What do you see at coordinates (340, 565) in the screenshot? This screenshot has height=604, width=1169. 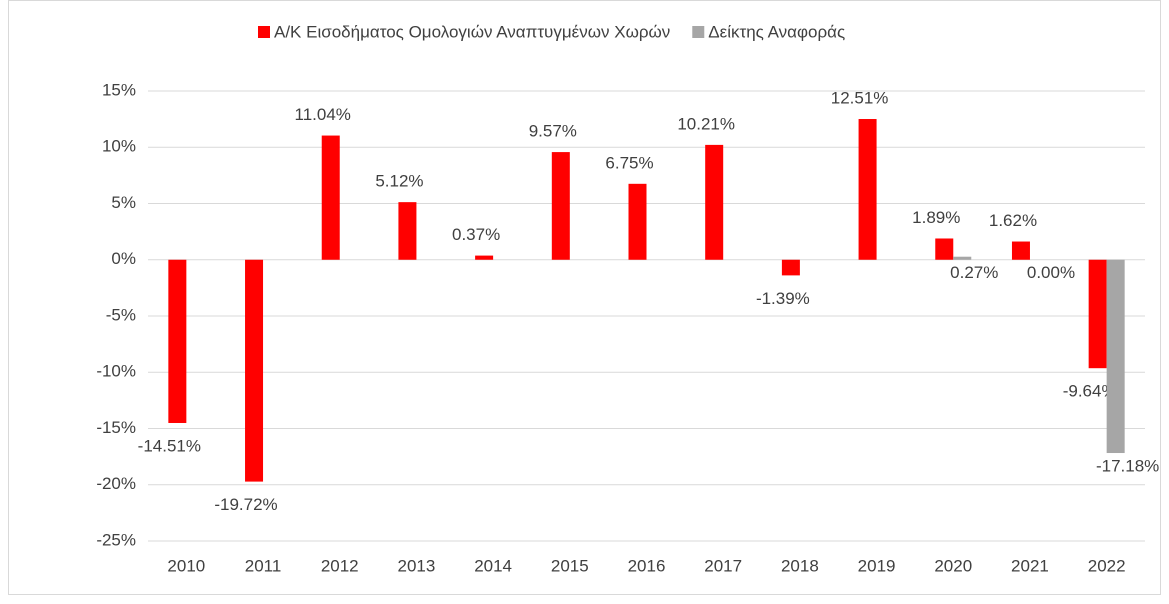 I see `x-tick-label: 2012` at bounding box center [340, 565].